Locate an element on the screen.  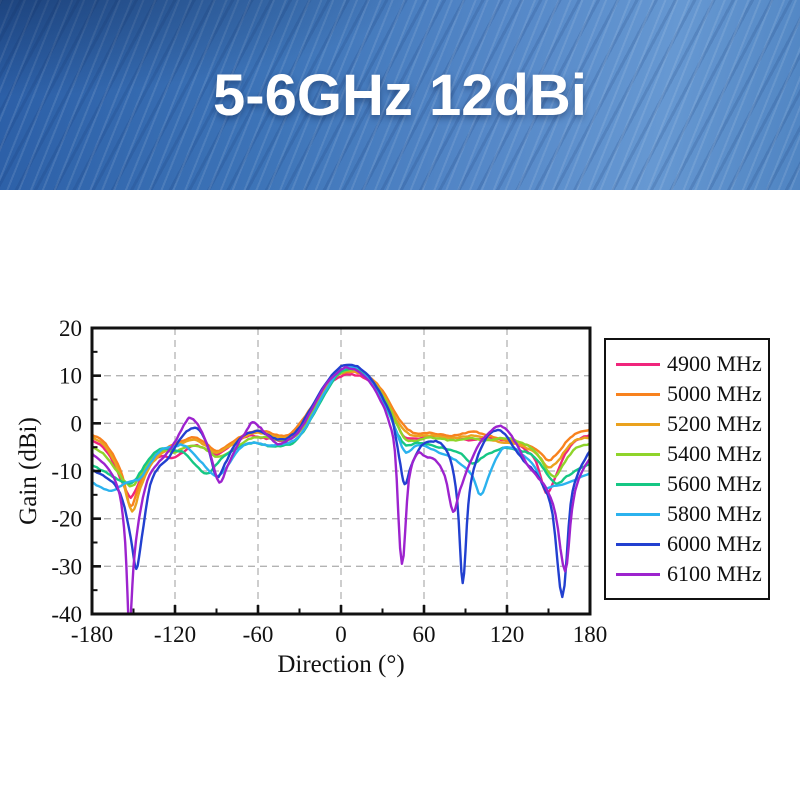
legend-item: 6000 MHz is located at coordinates (689, 544).